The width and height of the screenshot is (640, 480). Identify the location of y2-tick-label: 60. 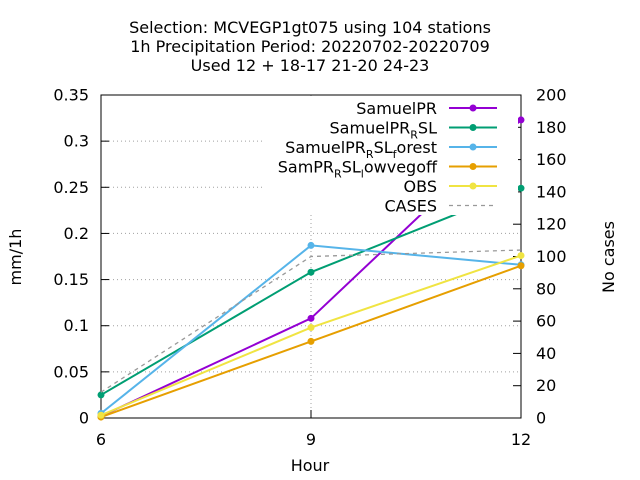
(546, 321).